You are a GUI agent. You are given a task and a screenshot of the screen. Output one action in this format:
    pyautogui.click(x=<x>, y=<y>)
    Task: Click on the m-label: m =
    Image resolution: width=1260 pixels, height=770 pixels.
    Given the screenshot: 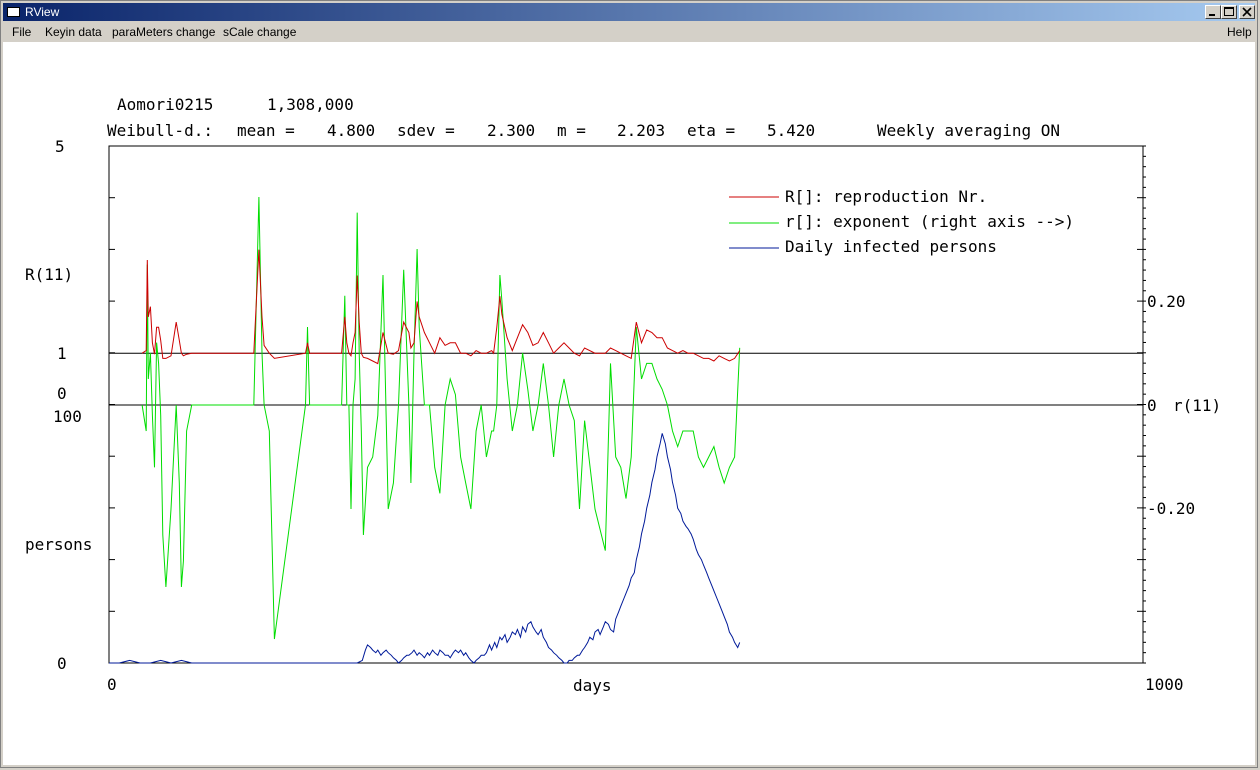 What is the action you would take?
    pyautogui.click(x=571, y=130)
    